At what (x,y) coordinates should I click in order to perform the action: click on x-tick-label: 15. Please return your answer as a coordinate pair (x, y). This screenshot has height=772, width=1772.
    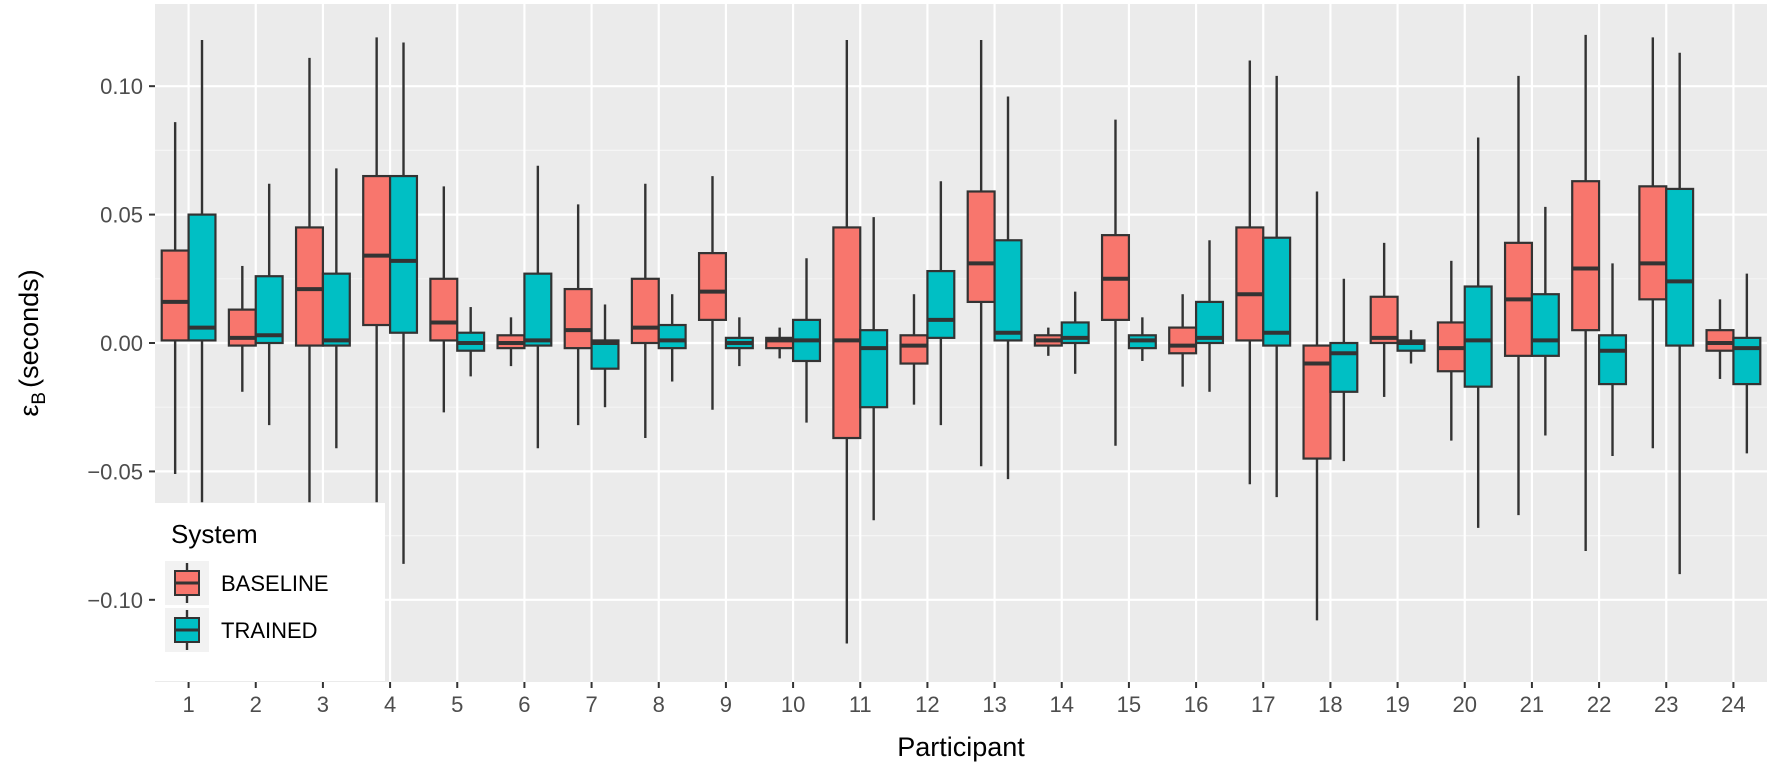
    Looking at the image, I should click on (1129, 704).